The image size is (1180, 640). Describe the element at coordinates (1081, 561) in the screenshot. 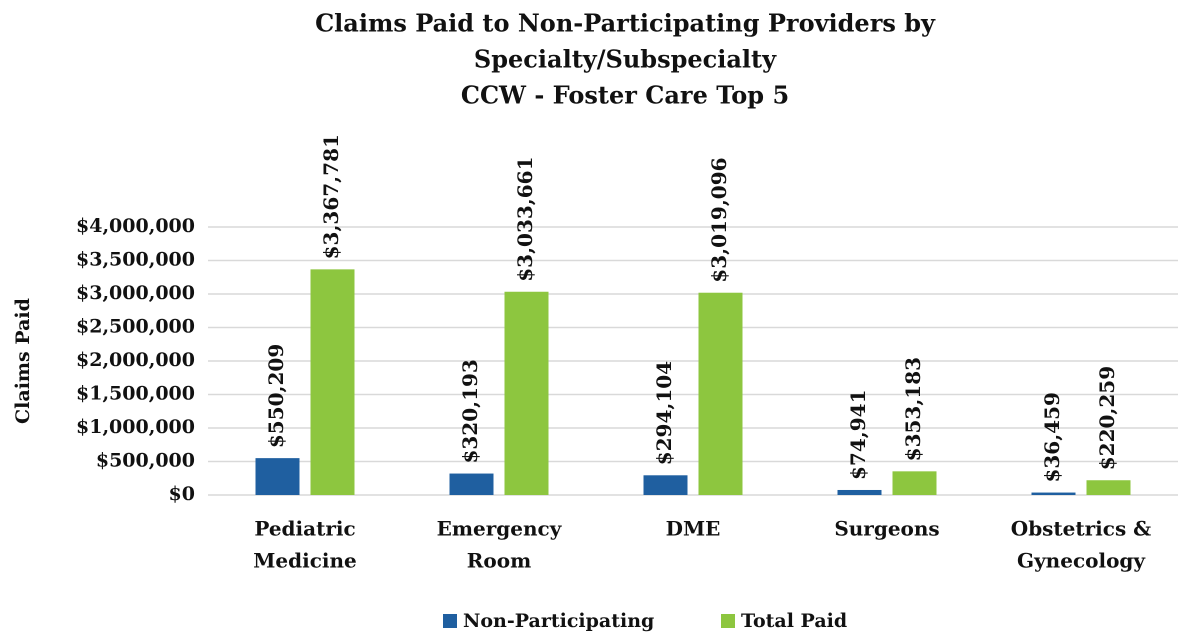

I see `x-tick-label: Gynecology` at that location.